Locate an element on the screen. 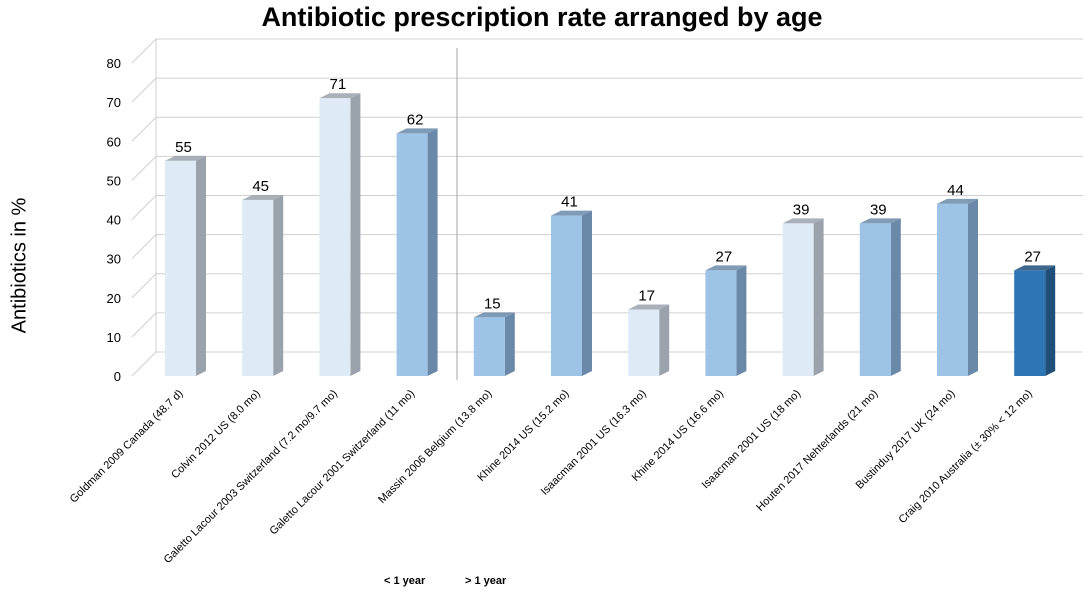 The image size is (1084, 594). y-tick-label-8: 80 is located at coordinates (114, 63).